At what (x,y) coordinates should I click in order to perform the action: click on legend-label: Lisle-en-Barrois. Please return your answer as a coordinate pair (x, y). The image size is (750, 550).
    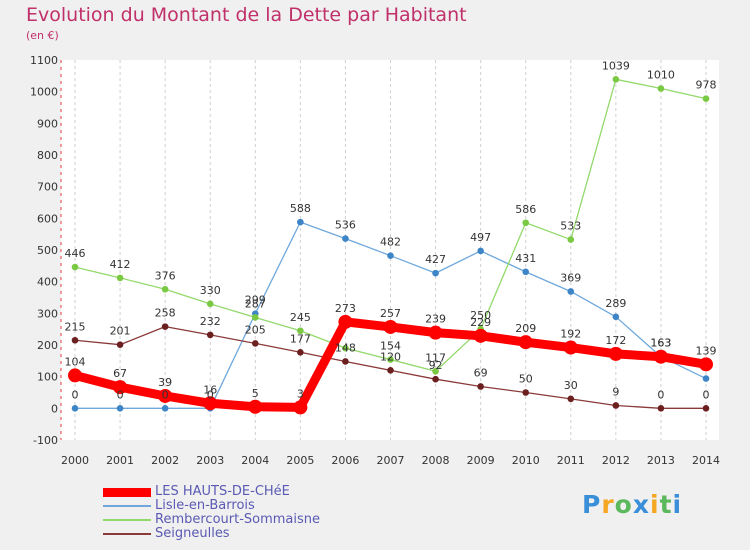
    Looking at the image, I should click on (205, 505).